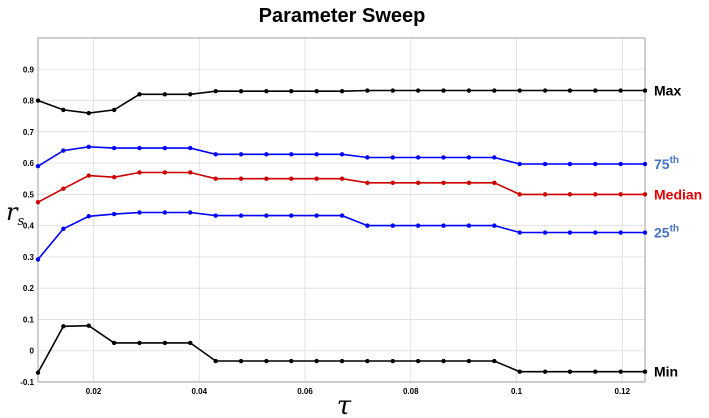 The image size is (709, 418). Describe the element at coordinates (305, 391) in the screenshot. I see `x-tick-label: 0.06` at that location.